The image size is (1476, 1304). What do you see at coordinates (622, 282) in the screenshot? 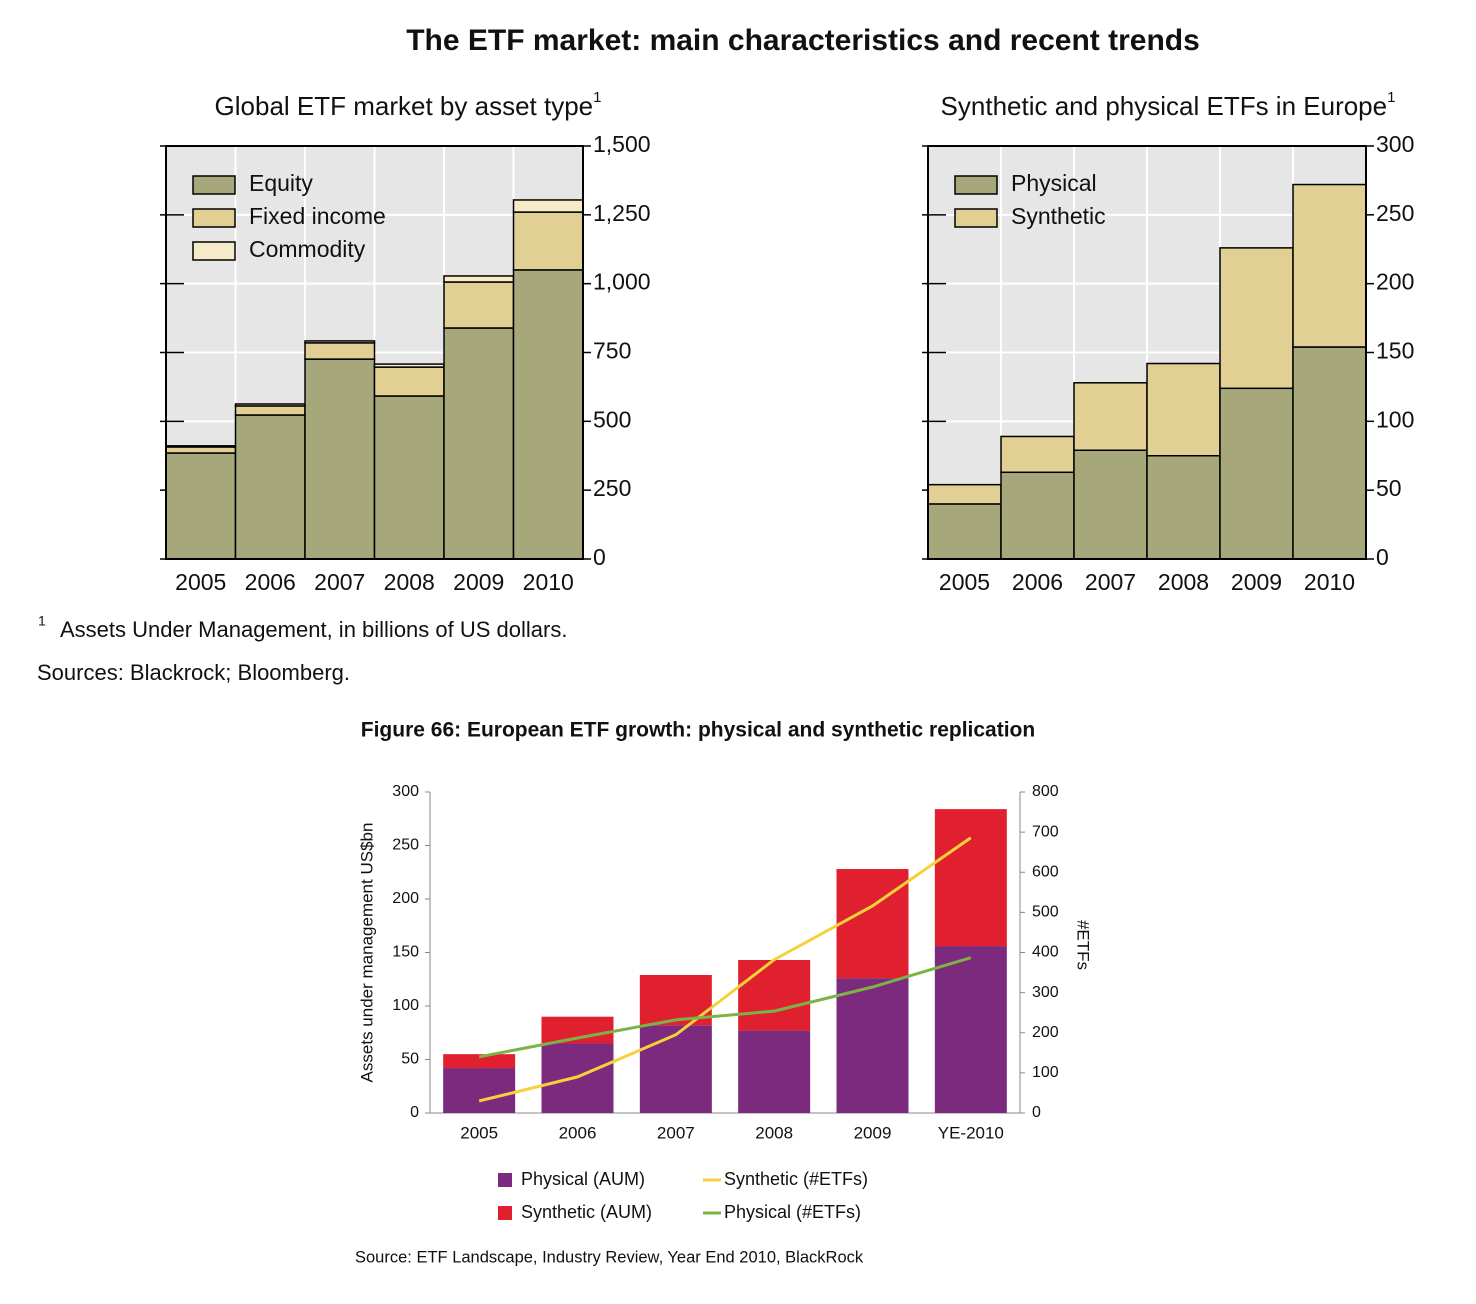
I see `y-tick-label: 1,000` at bounding box center [622, 282].